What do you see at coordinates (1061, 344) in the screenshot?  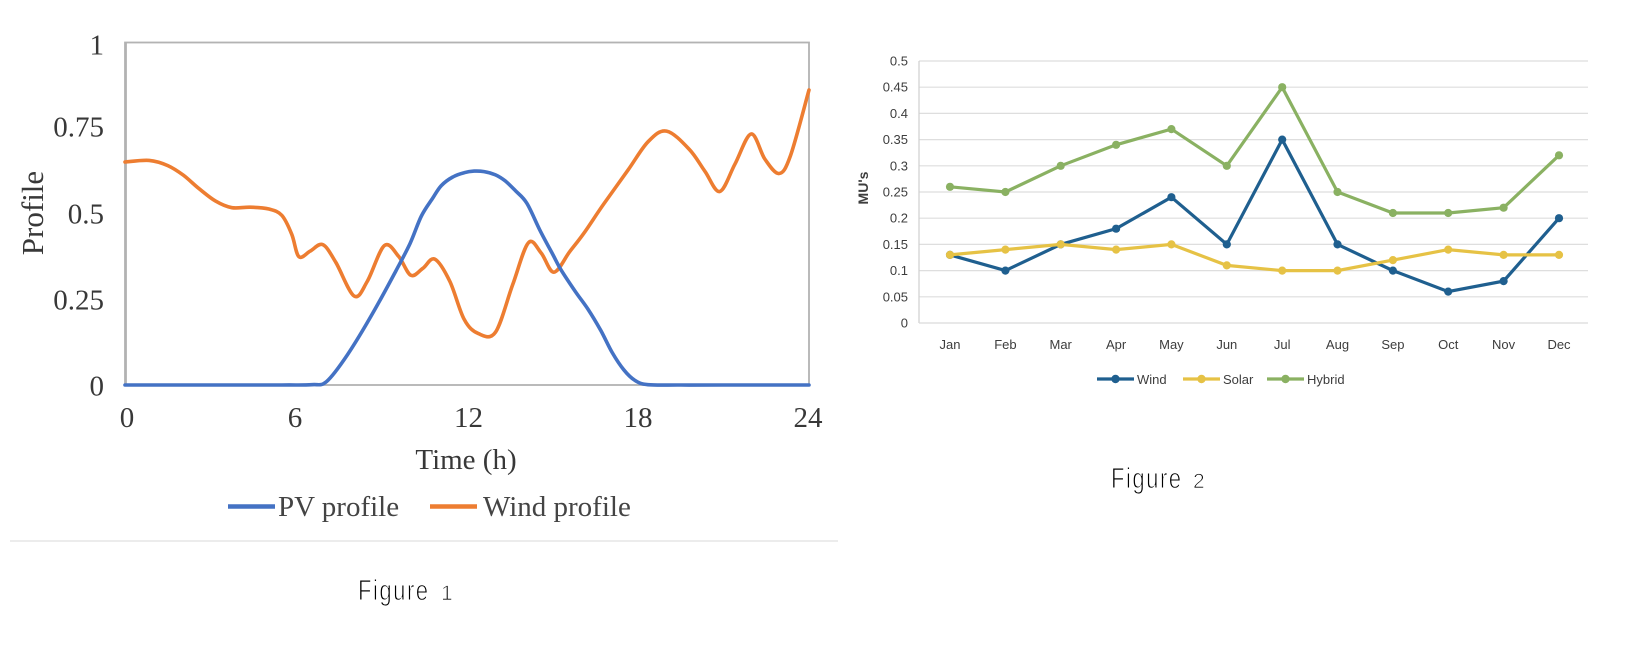 I see `svg-text: Mar` at bounding box center [1061, 344].